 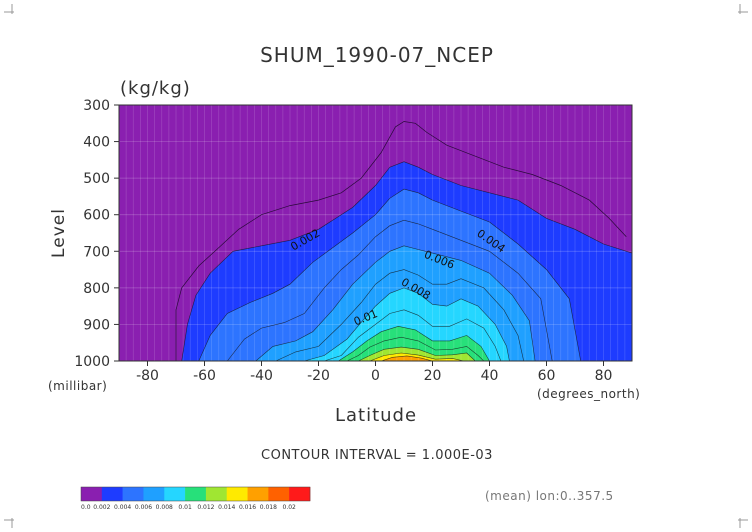 I want to click on colorbar-label: 0.02, so click(x=290, y=507).